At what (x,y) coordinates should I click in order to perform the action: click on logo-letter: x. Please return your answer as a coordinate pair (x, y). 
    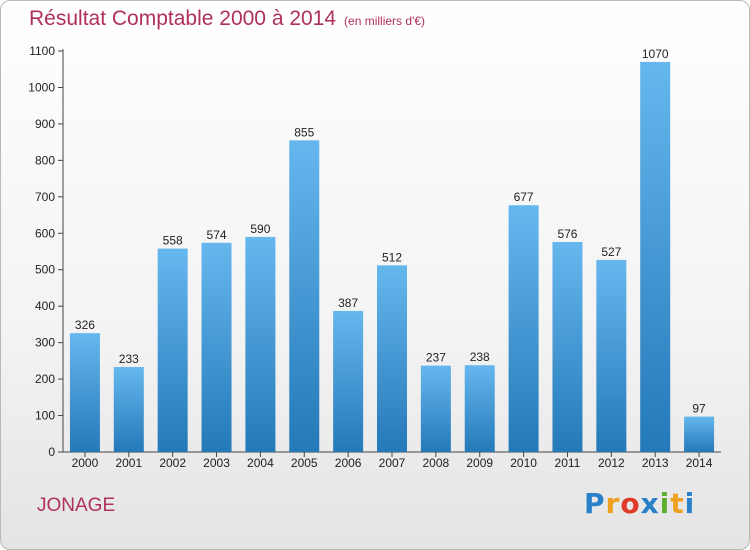
    Looking at the image, I should click on (650, 503).